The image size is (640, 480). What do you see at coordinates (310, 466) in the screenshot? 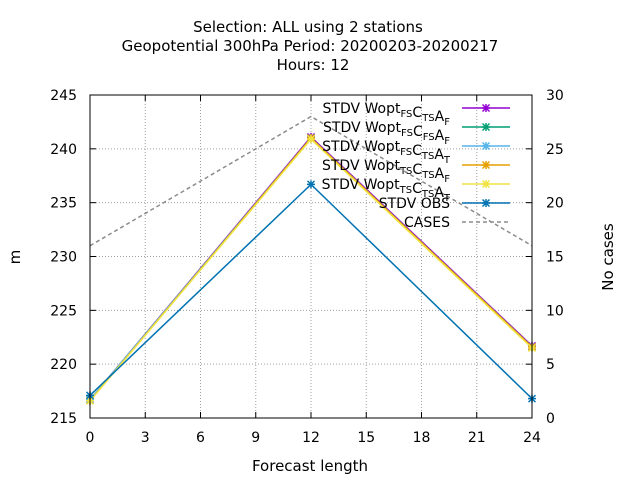
I see `x-axis-label: Forecast length` at bounding box center [310, 466].